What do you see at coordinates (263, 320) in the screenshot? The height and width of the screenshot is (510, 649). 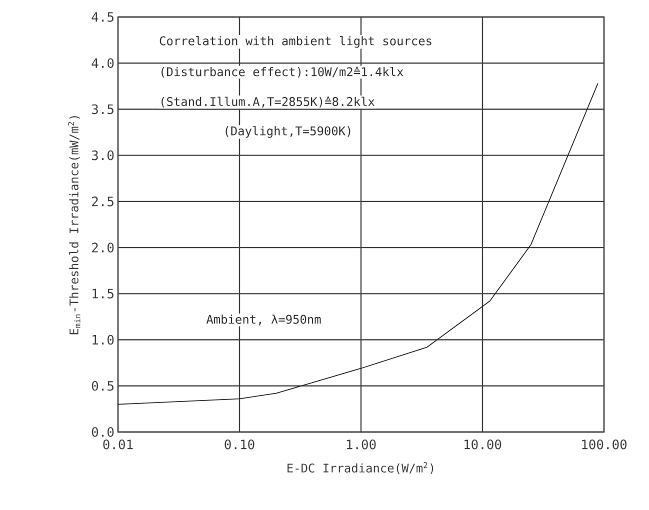 I see `annotation: Ambient, λ=950nm` at bounding box center [263, 320].